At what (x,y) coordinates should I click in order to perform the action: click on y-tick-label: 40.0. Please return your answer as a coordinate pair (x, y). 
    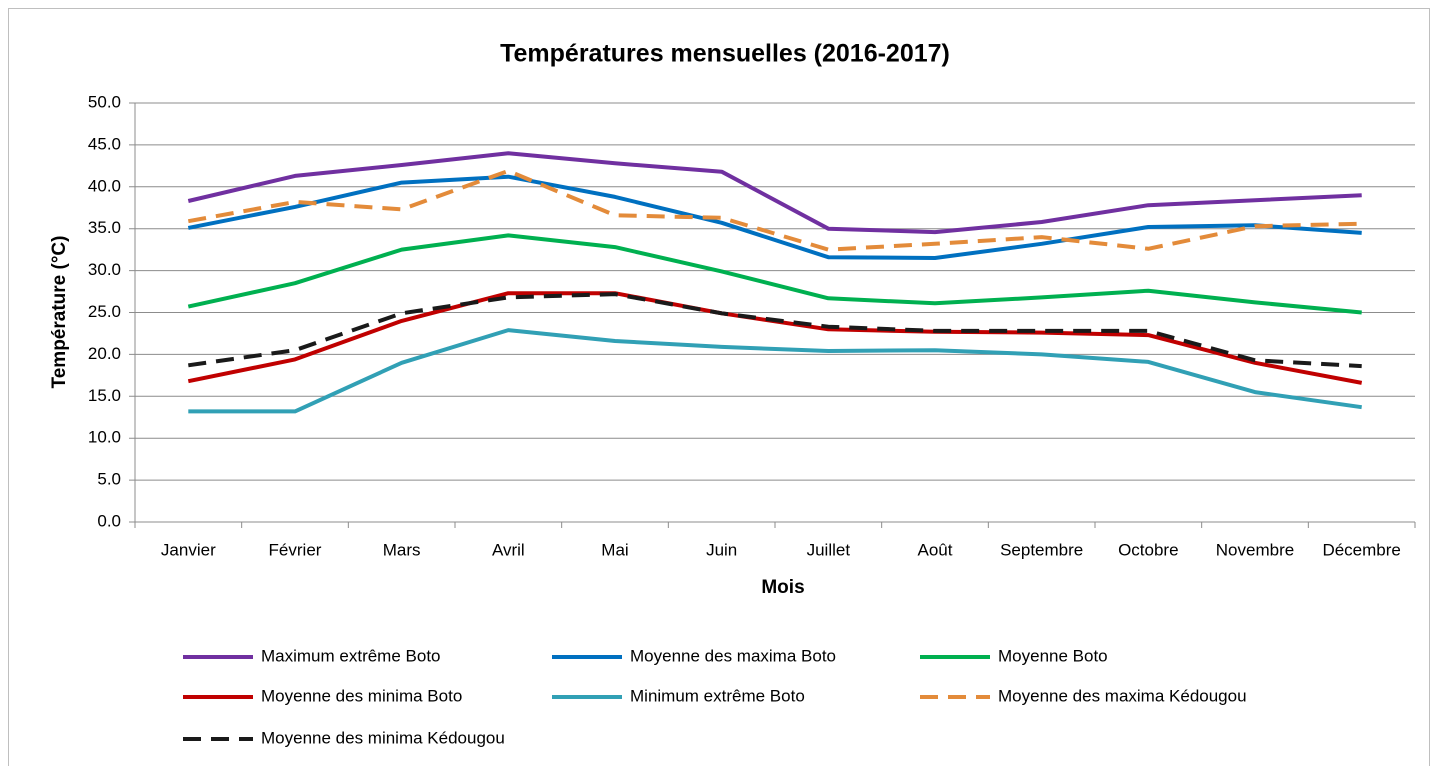
    Looking at the image, I should click on (104, 185).